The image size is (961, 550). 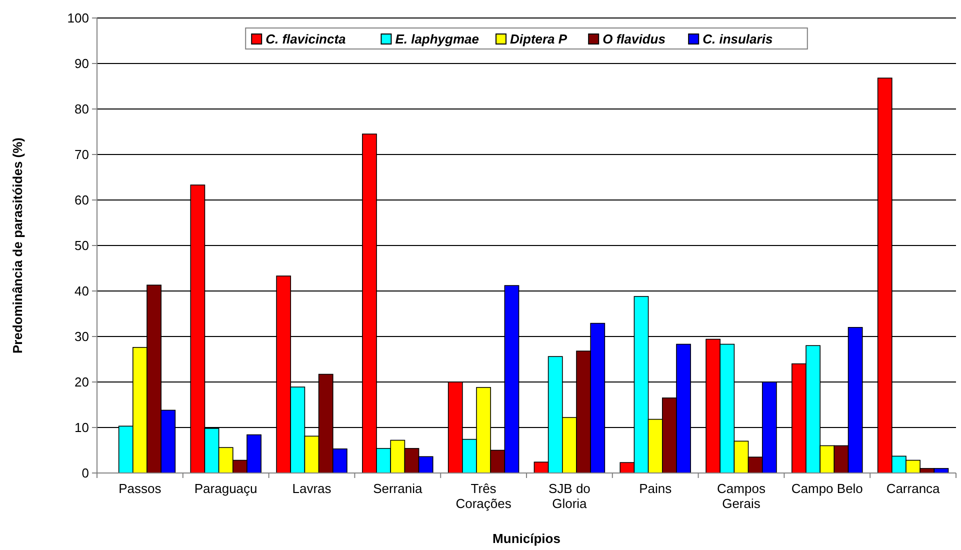 What do you see at coordinates (634, 39) in the screenshot?
I see `legend-label: O flavidus` at bounding box center [634, 39].